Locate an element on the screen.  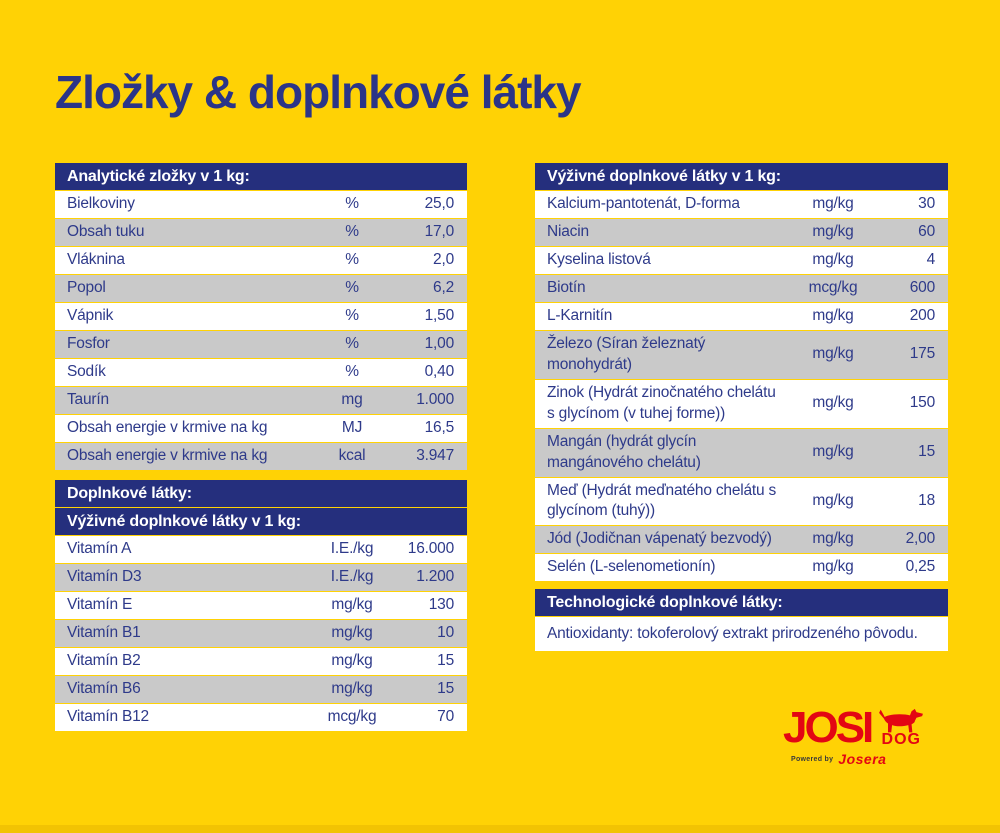
cell-name: Vitamín B12 is located at coordinates (108, 717).